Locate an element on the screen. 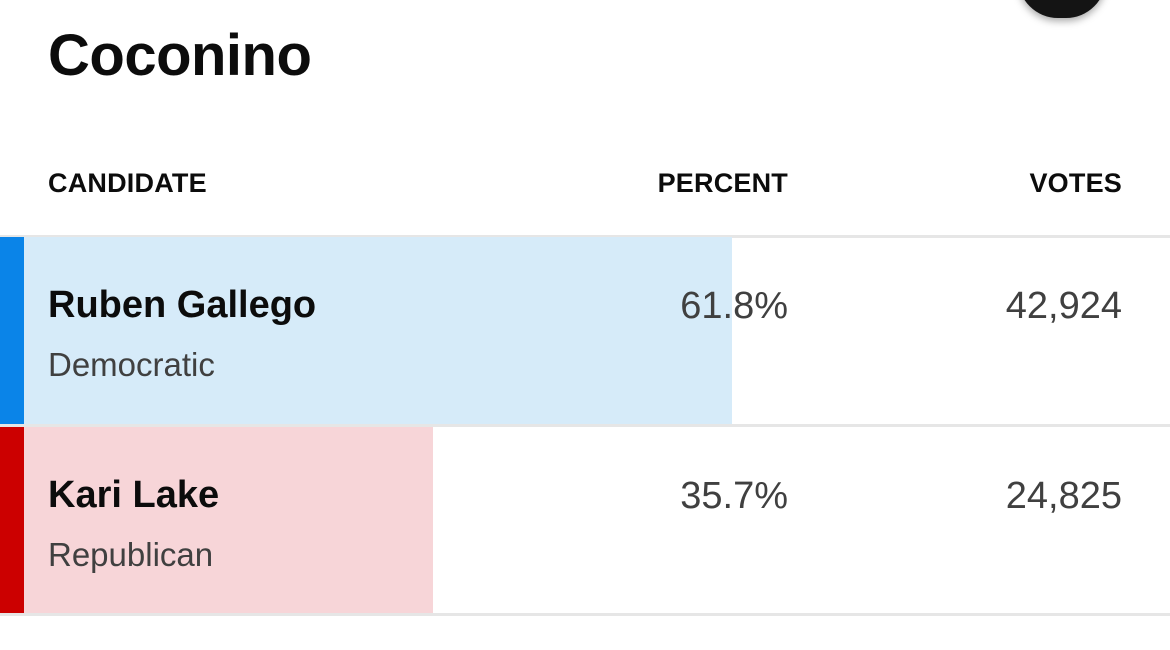 Image resolution: width=1170 pixels, height=650 pixels. candidate-column-header: CANDIDATE is located at coordinates (127, 183).